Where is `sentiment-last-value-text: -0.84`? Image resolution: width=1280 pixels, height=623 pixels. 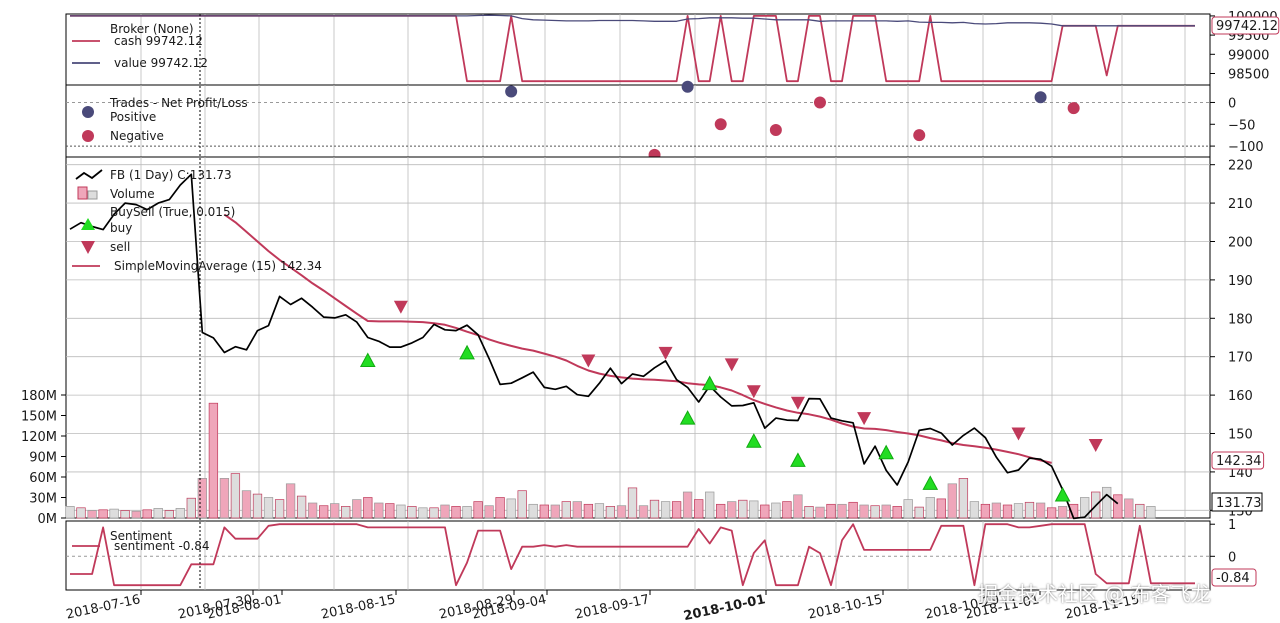
sentiment-last-value-text: -0.84 is located at coordinates (1233, 578).